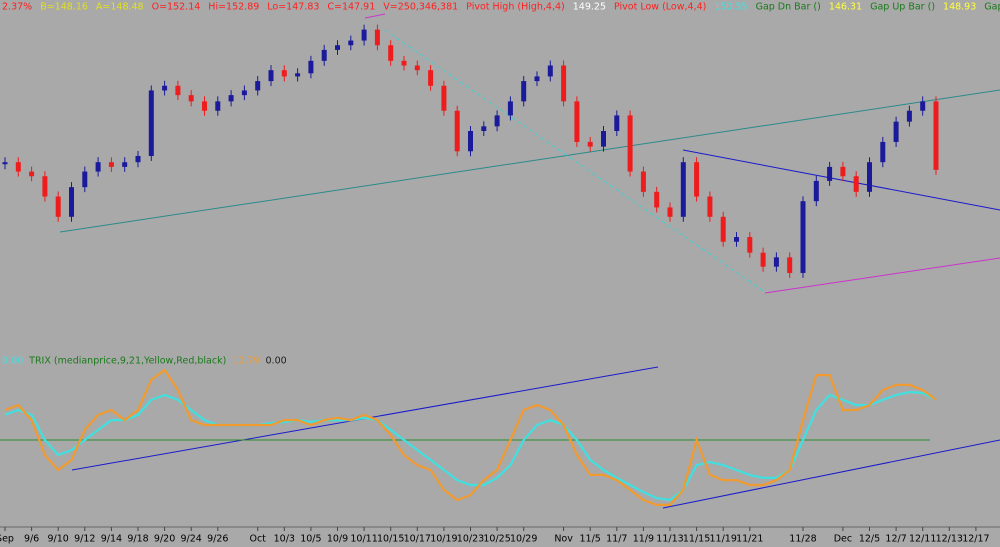  I want to click on x-tick-label: 10/15, so click(390, 539).